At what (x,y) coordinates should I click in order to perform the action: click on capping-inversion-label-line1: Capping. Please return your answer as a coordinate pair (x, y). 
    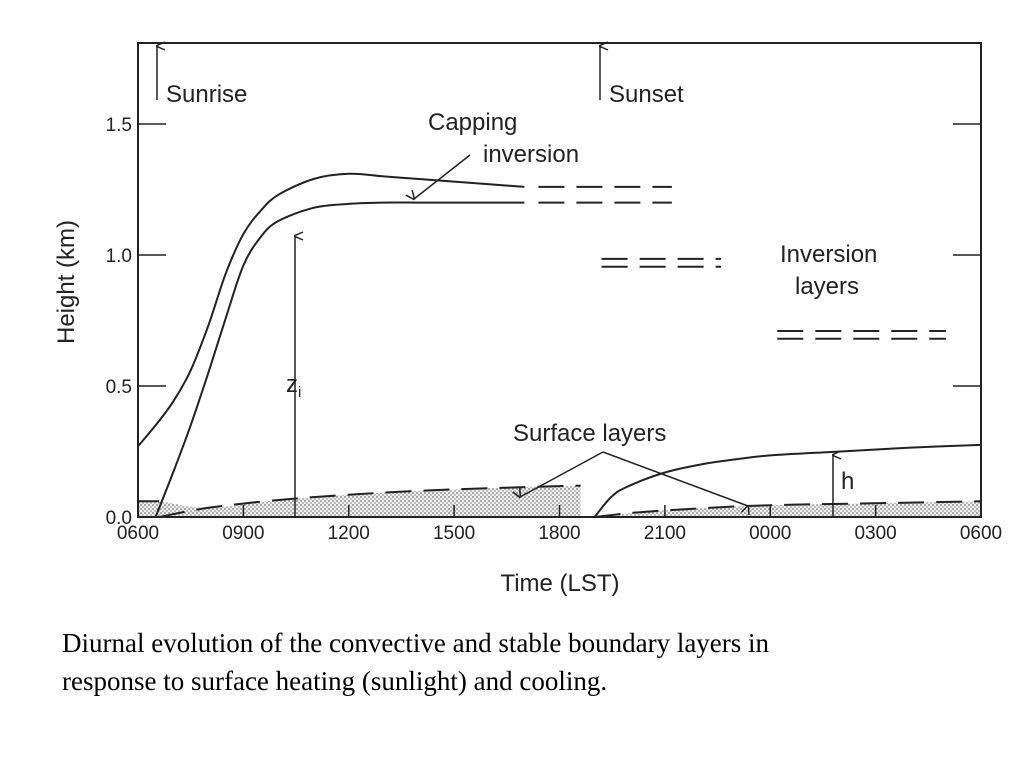
    Looking at the image, I should click on (472, 122).